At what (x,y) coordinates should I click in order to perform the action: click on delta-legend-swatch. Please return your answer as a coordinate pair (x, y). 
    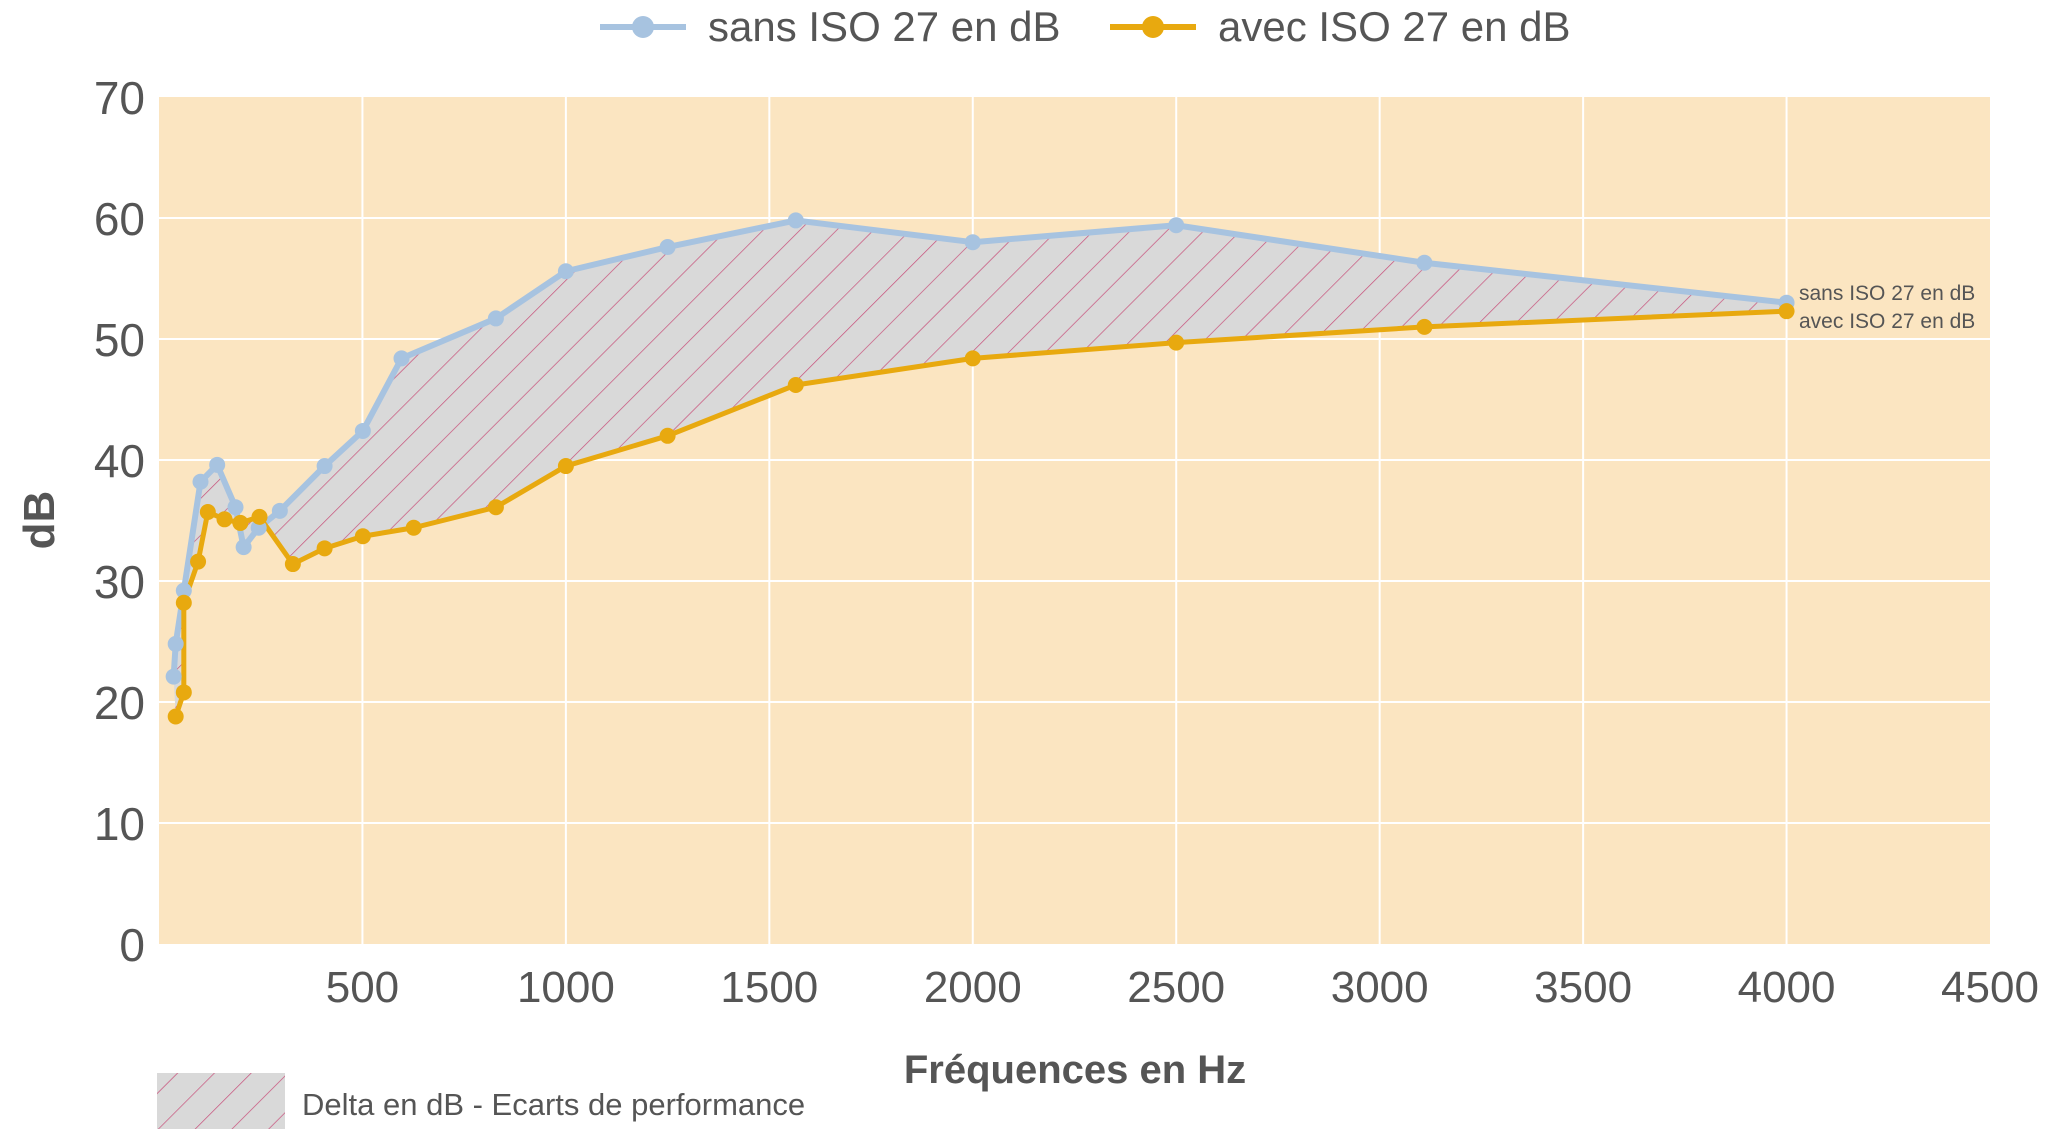
    Looking at the image, I should click on (221, 1101).